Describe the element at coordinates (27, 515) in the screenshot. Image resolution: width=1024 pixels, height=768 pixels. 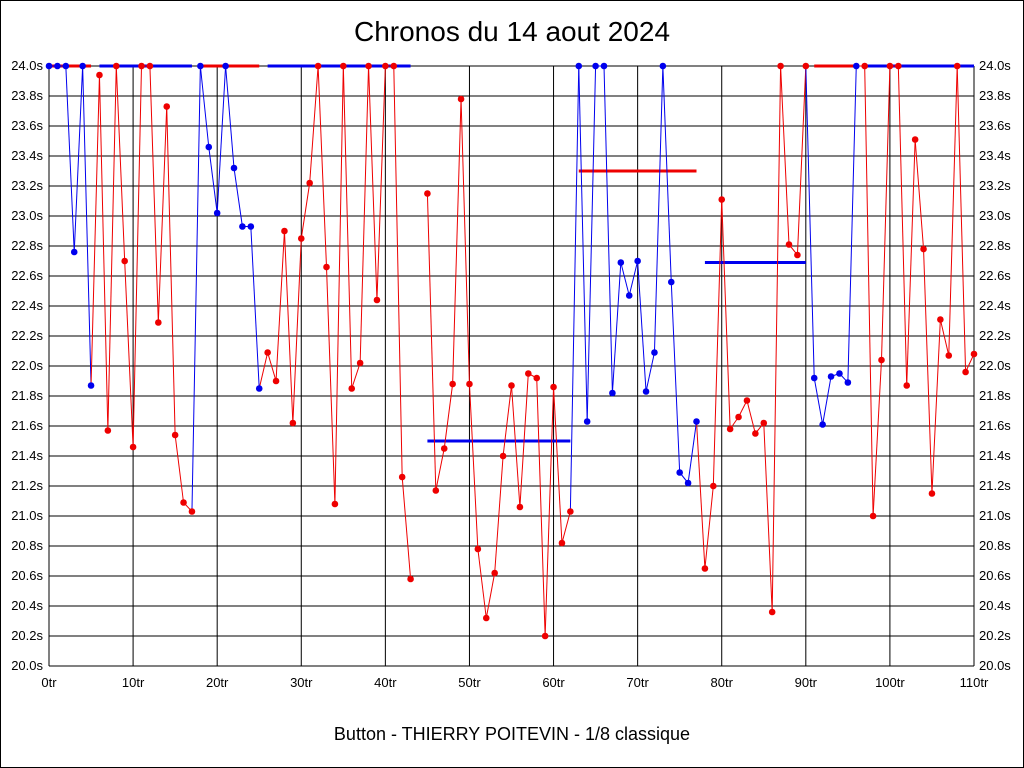
I see `y-tick-label-left: 21.0s` at that location.